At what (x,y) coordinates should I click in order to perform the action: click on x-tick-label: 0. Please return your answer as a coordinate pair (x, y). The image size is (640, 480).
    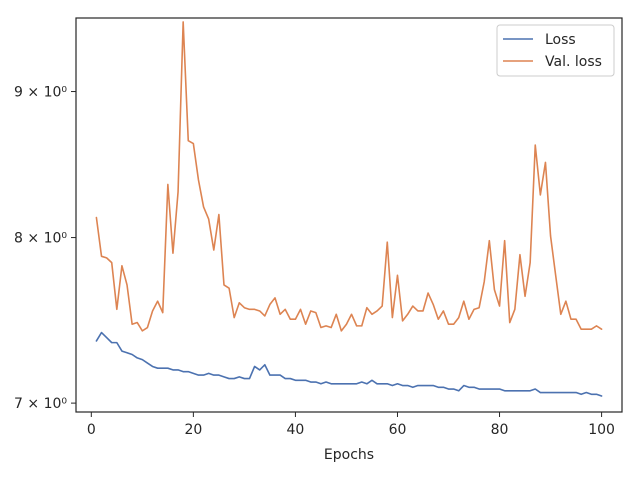
    Looking at the image, I should click on (91, 430).